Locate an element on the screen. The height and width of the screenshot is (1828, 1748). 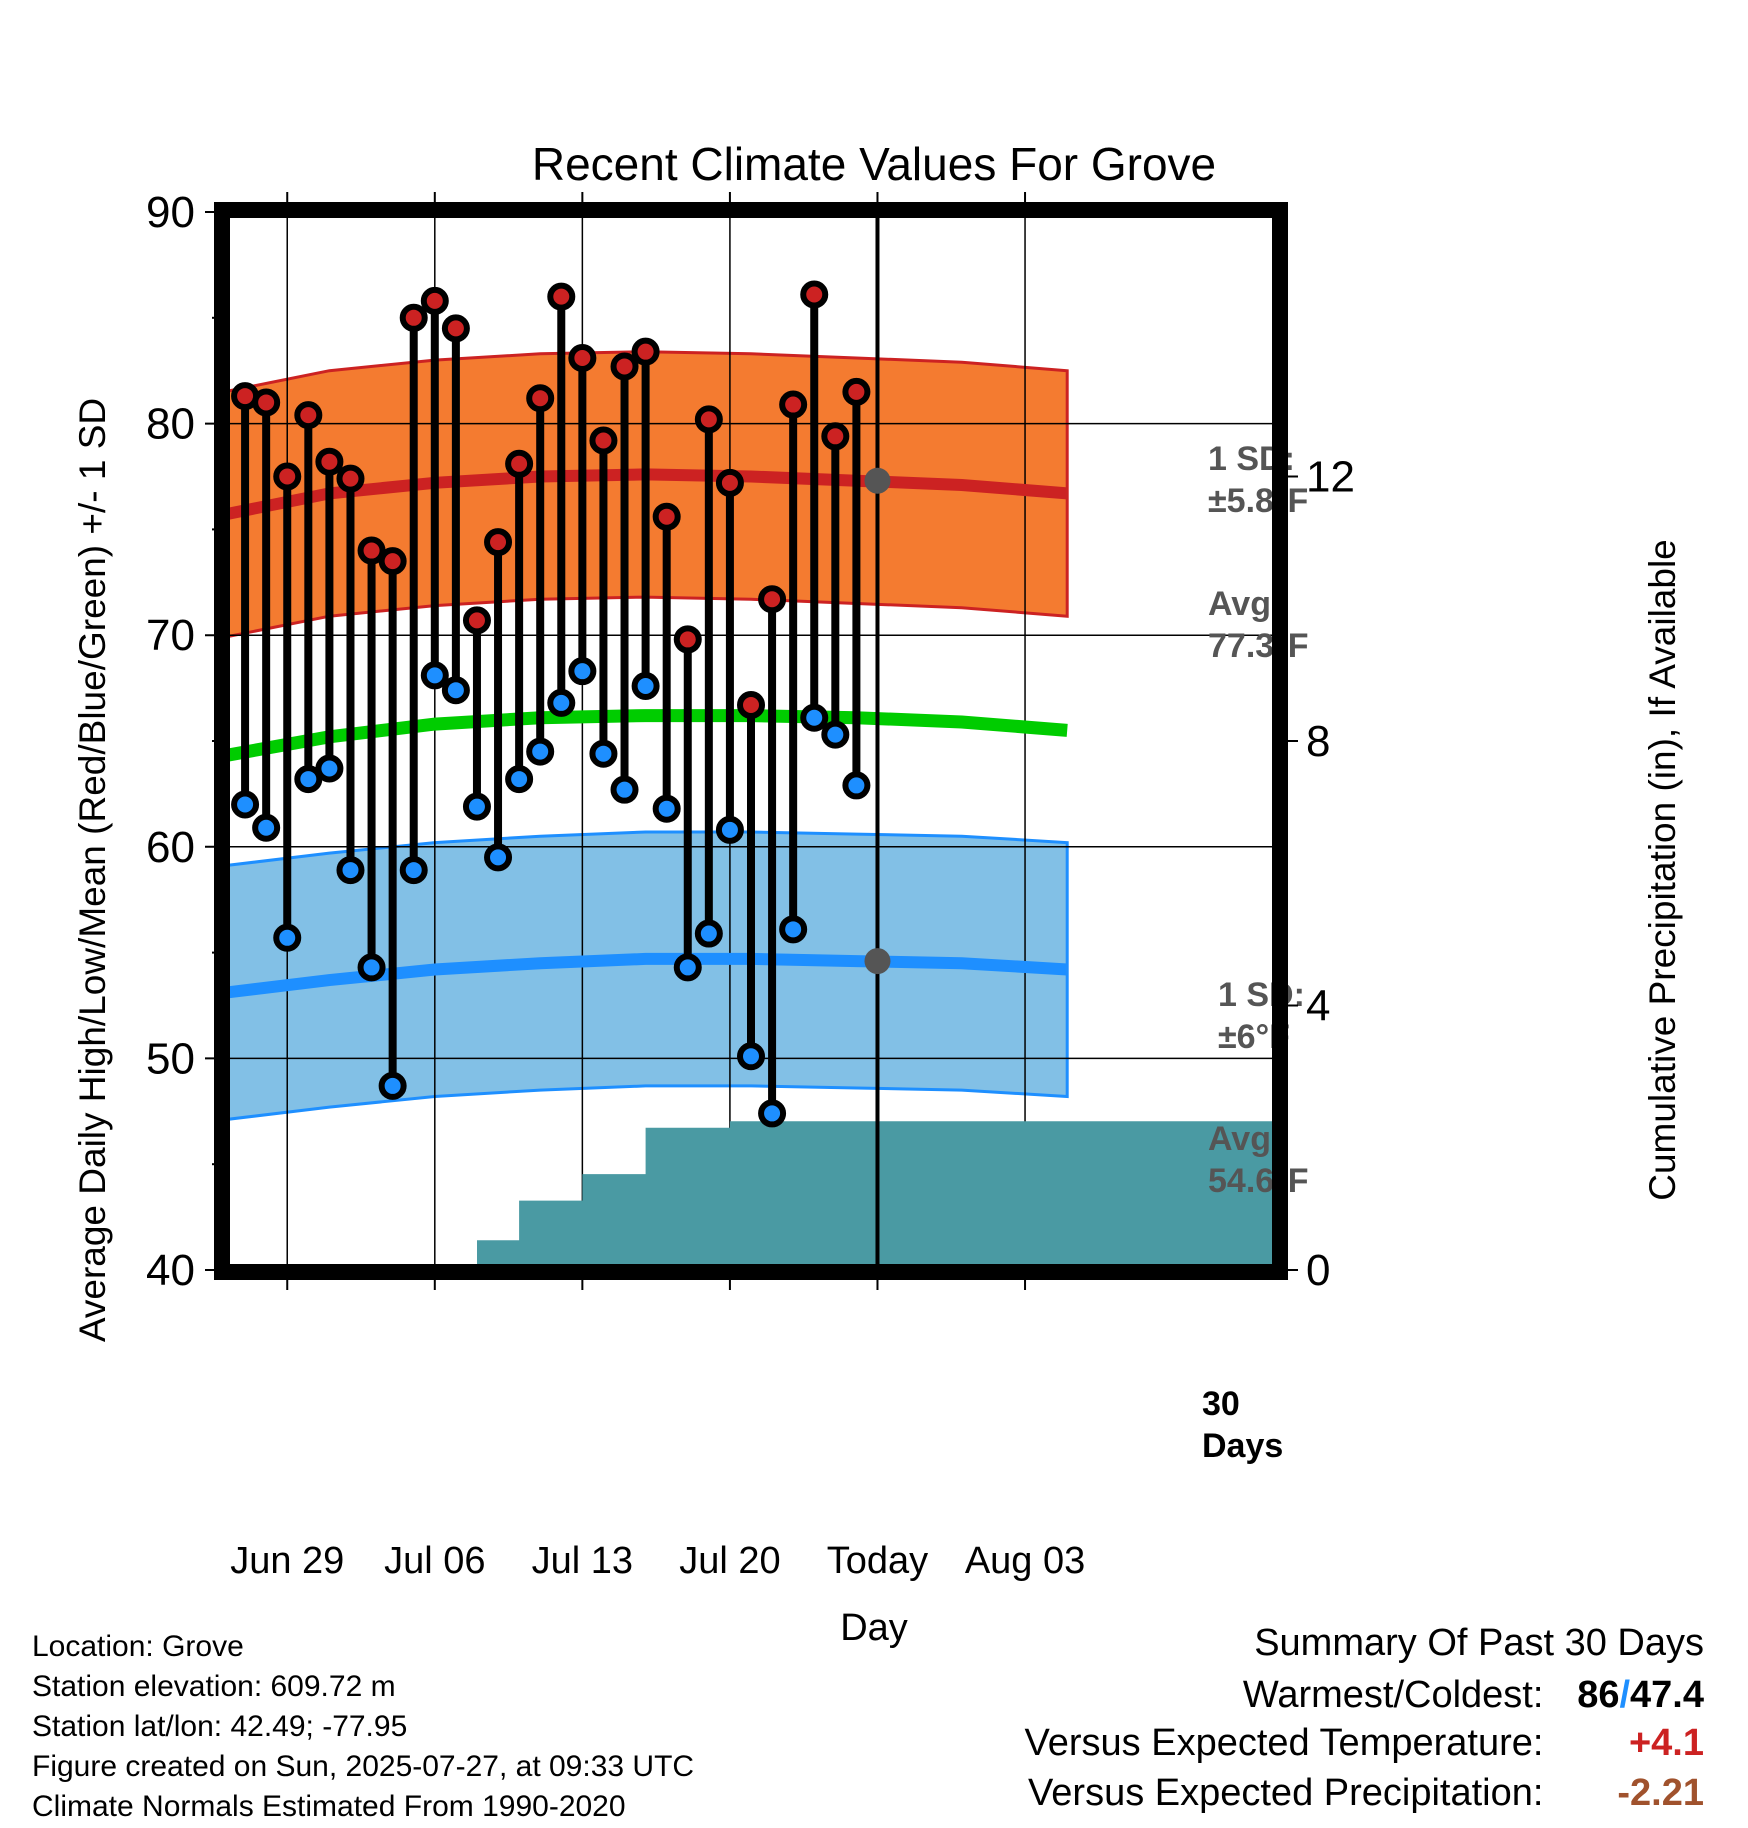
summary-precip-label: Versus Expected Precipitation: is located at coordinates (1286, 1793).